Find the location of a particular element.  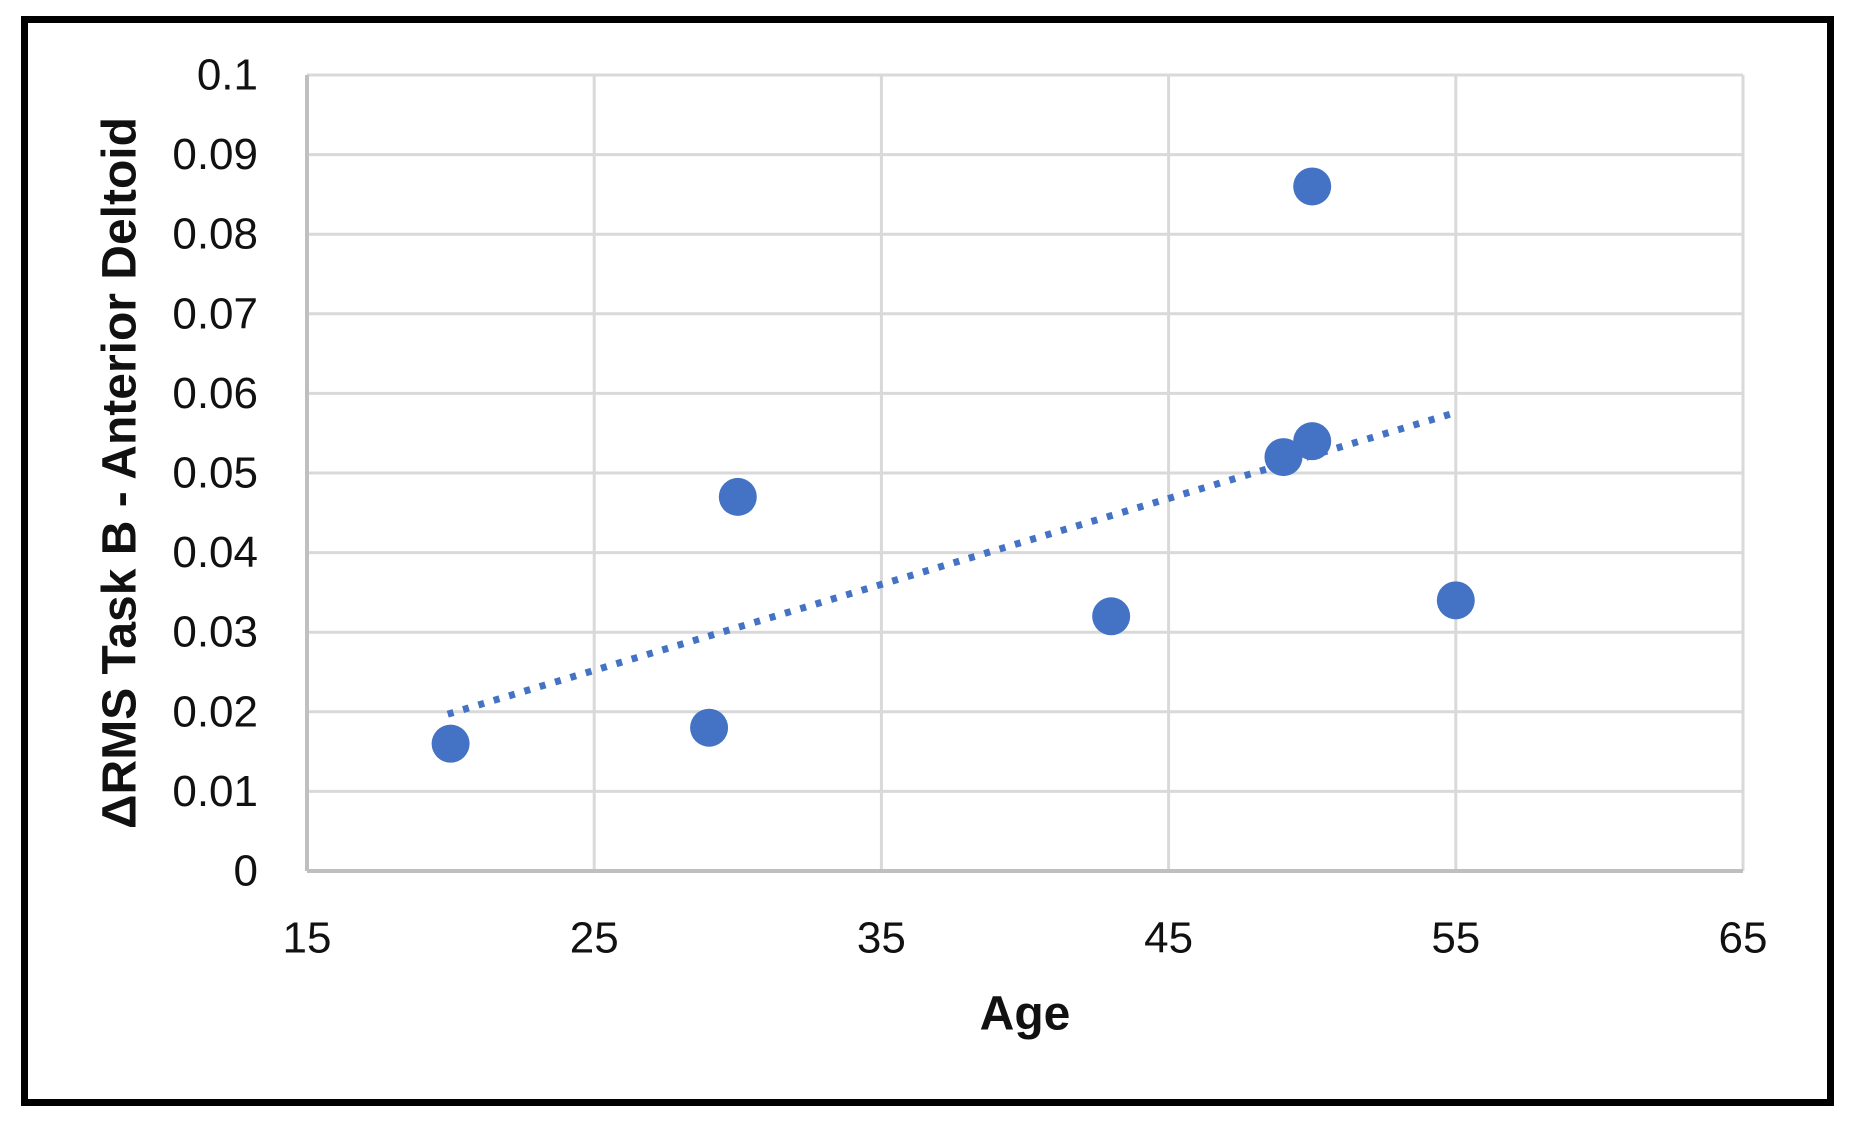

y-tick-labels: 0 0.01 0.02 0.03 0.04 0.05 0.06 0.07 0.08 0.09 0.1 is located at coordinates (215, 473).